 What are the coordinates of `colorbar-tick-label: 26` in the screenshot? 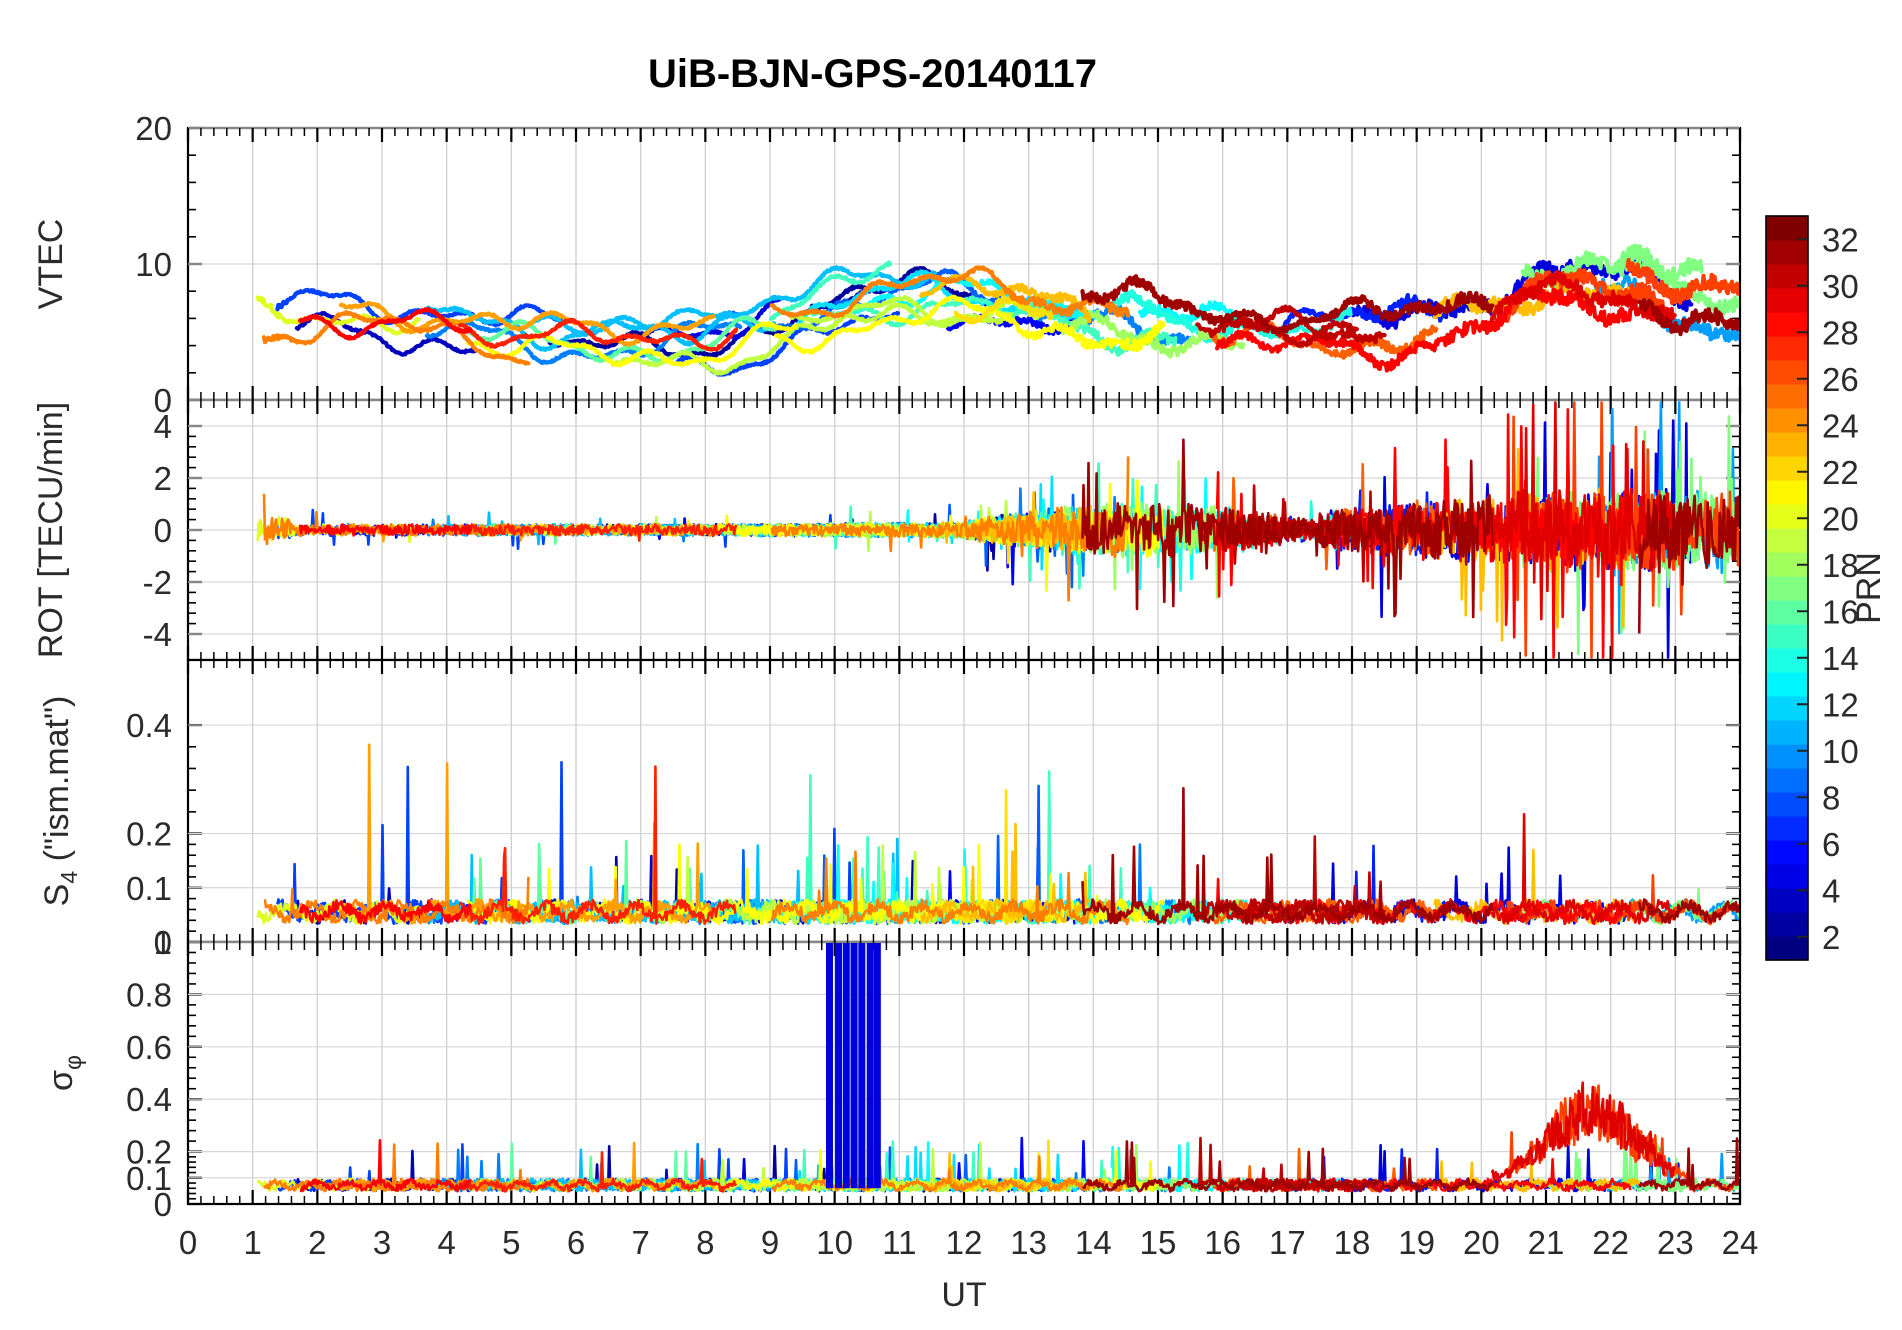 It's located at (1840, 379).